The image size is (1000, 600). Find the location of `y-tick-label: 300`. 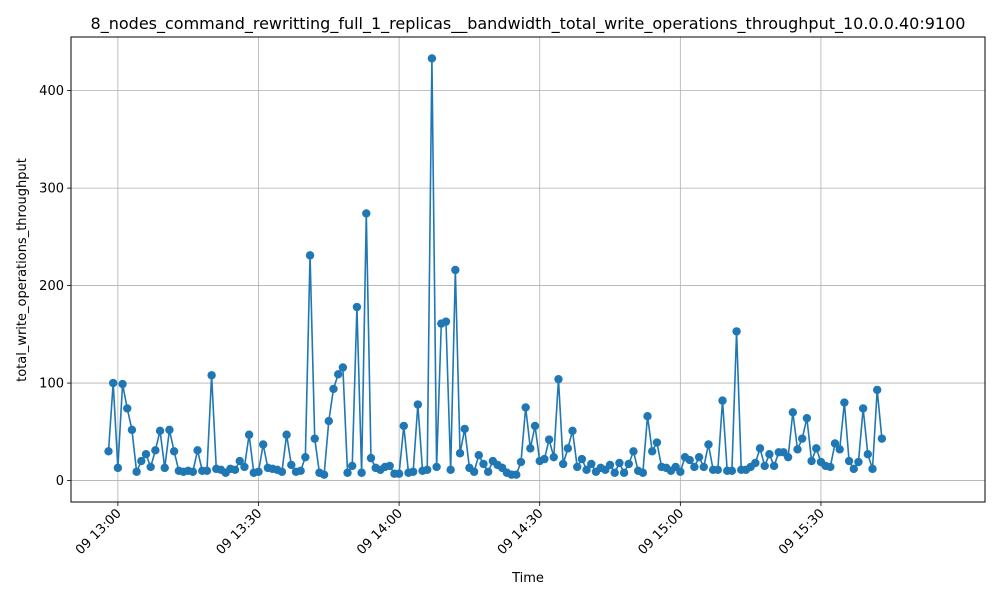

y-tick-label: 300 is located at coordinates (51, 189).